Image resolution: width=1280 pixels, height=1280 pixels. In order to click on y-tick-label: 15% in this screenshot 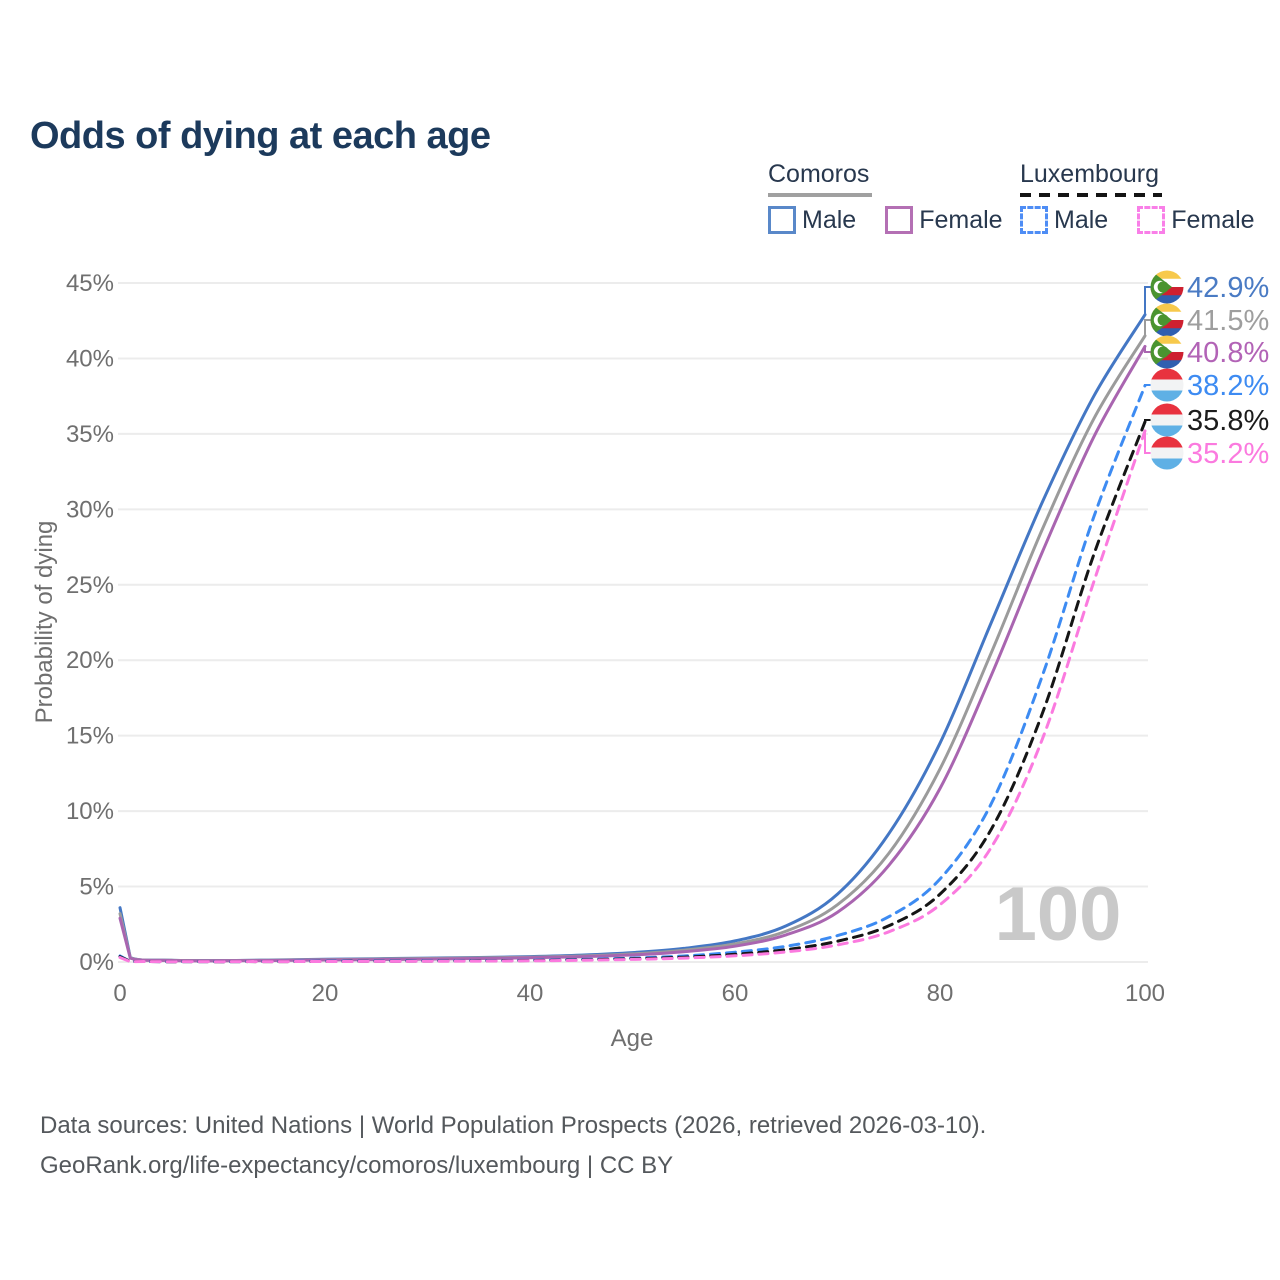, I will do `click(90, 736)`.